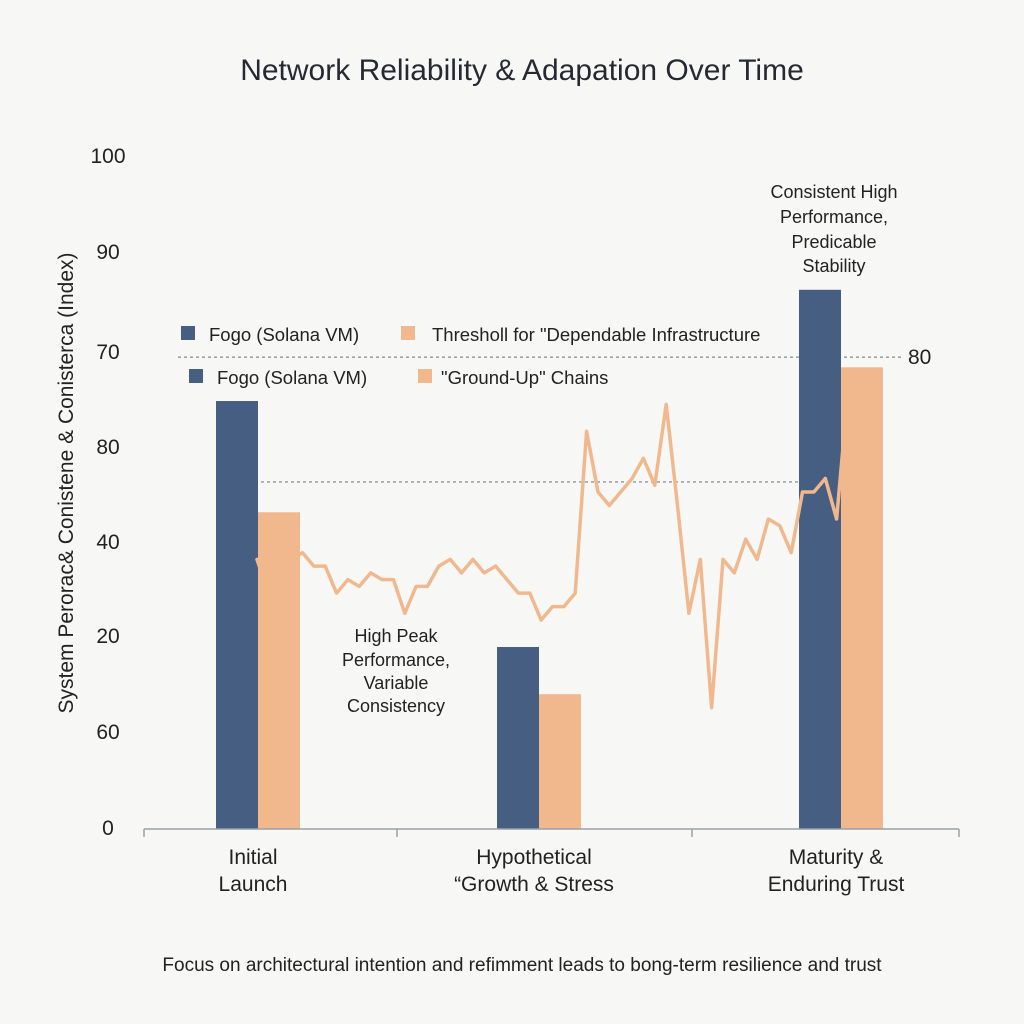 This screenshot has height=1024, width=1024. What do you see at coordinates (919, 357) in the screenshot?
I see `reference-line-label: 80` at bounding box center [919, 357].